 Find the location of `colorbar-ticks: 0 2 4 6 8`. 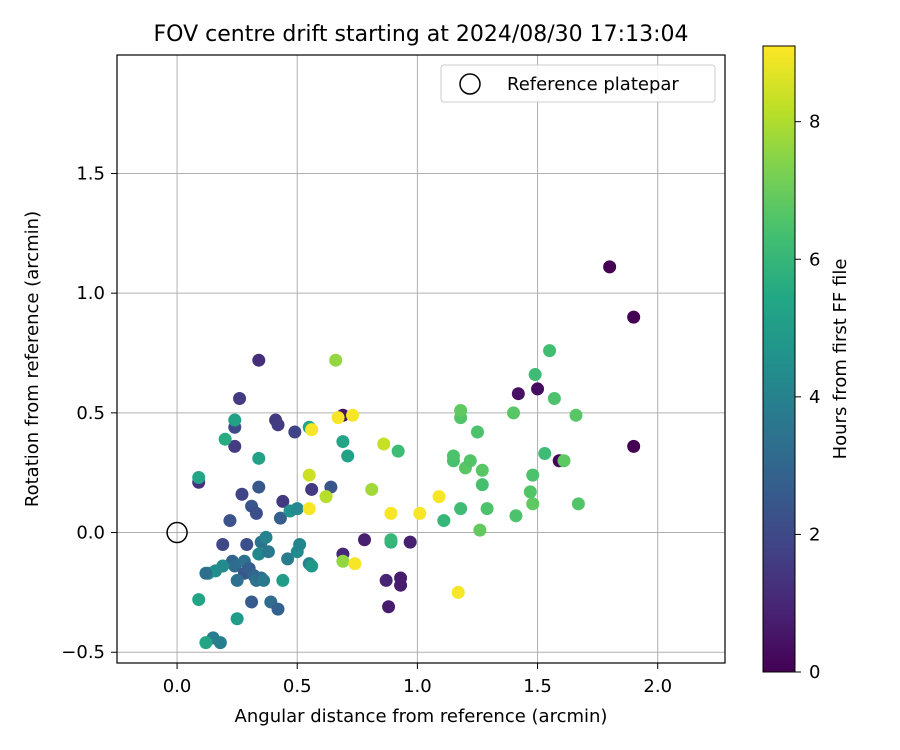

colorbar-ticks: 0 2 4 6 8 is located at coordinates (807, 397).